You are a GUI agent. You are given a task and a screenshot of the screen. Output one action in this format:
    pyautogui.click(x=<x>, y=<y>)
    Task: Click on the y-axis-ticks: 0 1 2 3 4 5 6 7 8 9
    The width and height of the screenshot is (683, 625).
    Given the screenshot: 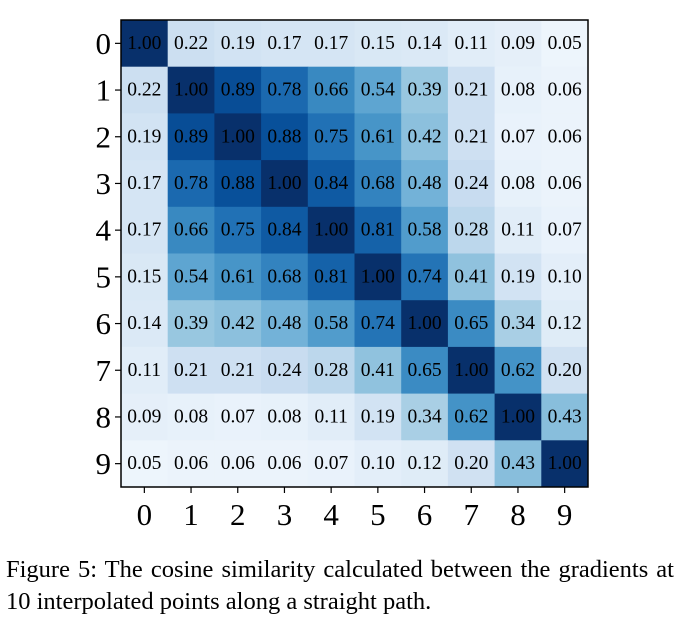 What is the action you would take?
    pyautogui.click(x=108, y=253)
    